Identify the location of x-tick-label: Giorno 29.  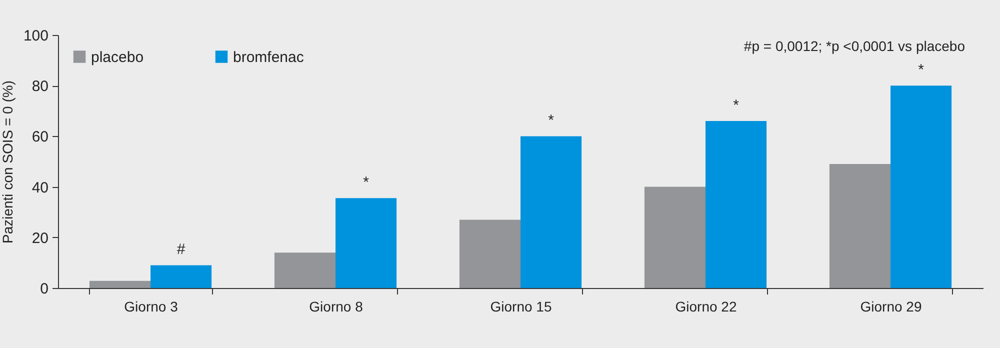
(891, 306).